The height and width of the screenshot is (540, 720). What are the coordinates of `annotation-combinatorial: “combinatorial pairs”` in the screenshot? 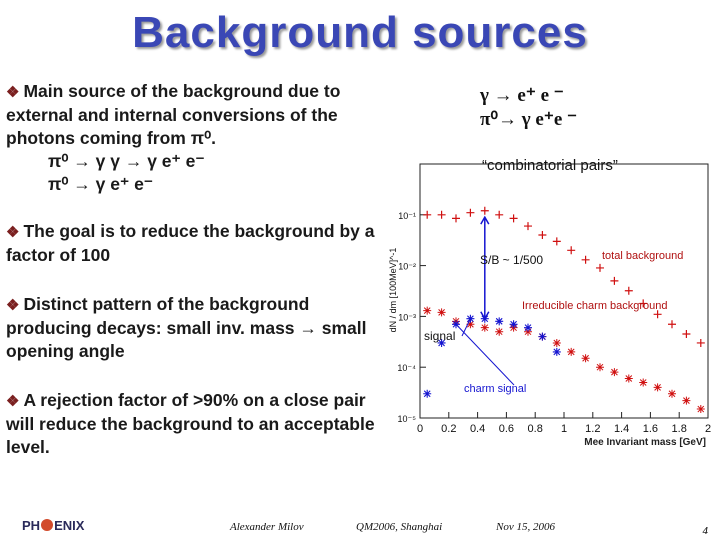 It's located at (550, 165).